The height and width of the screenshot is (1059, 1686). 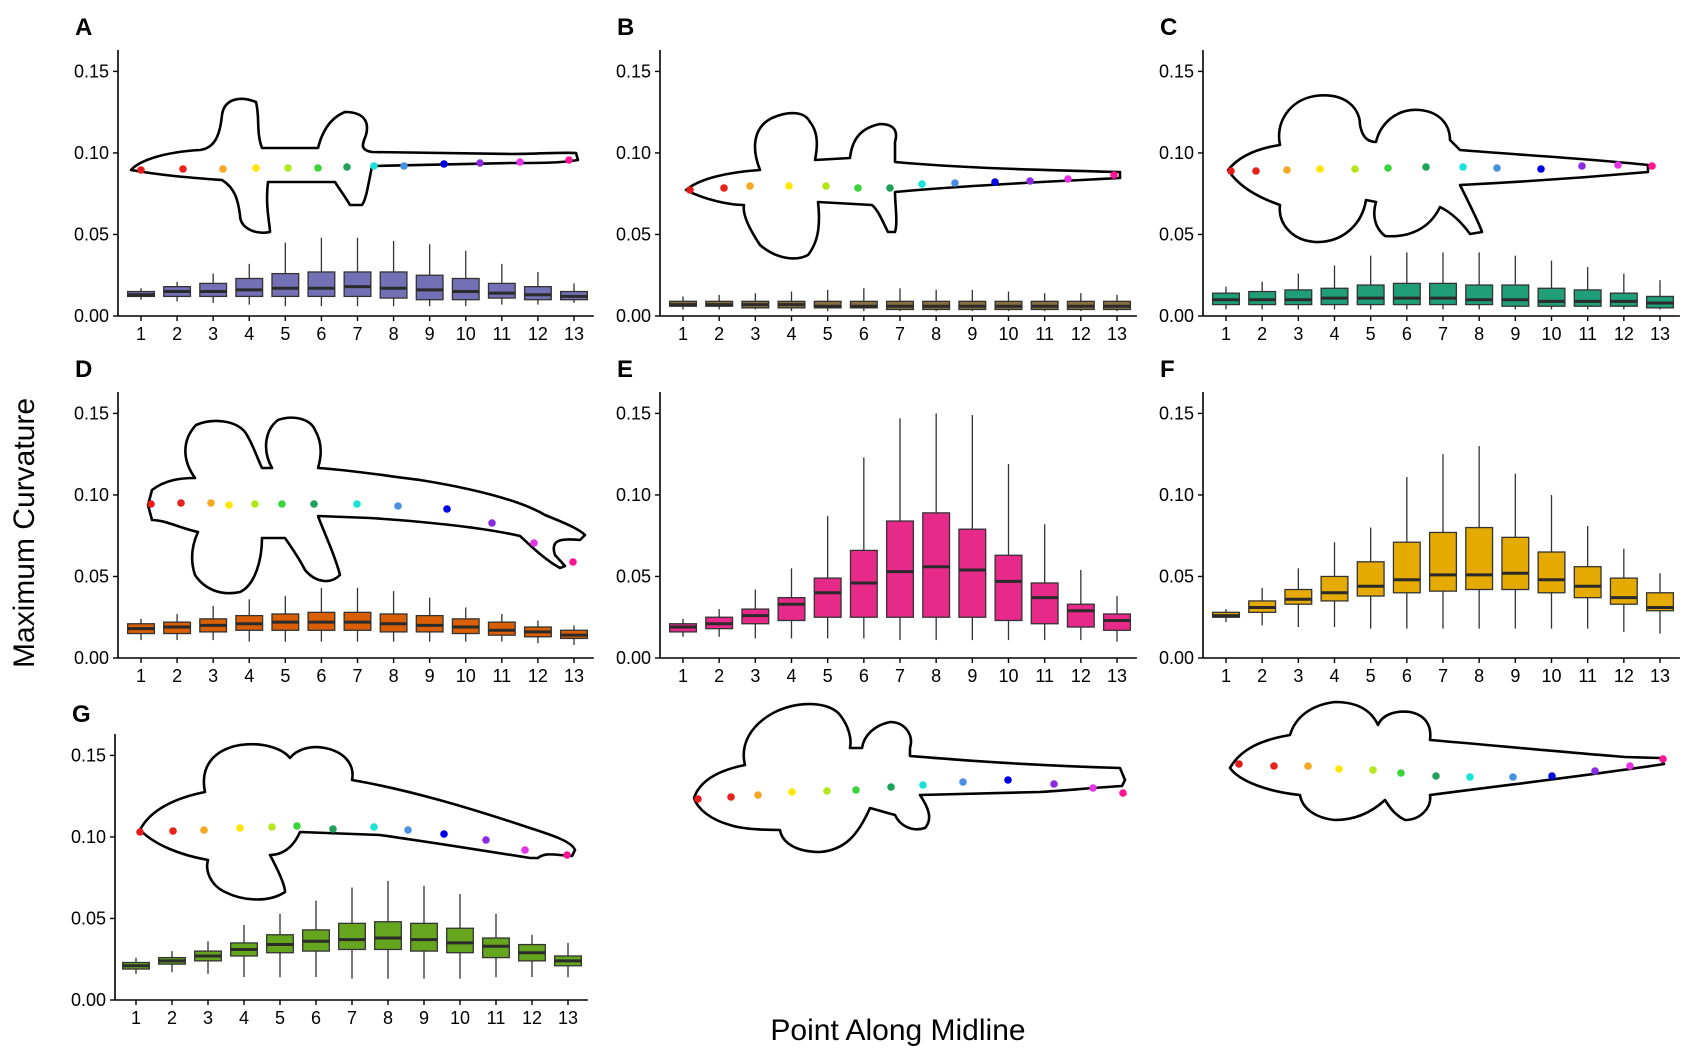 I want to click on panel-G: G0.000.050.100.151 2 3 4 5 6 7 8 9 10 11 12 13, so click(x=329, y=864).